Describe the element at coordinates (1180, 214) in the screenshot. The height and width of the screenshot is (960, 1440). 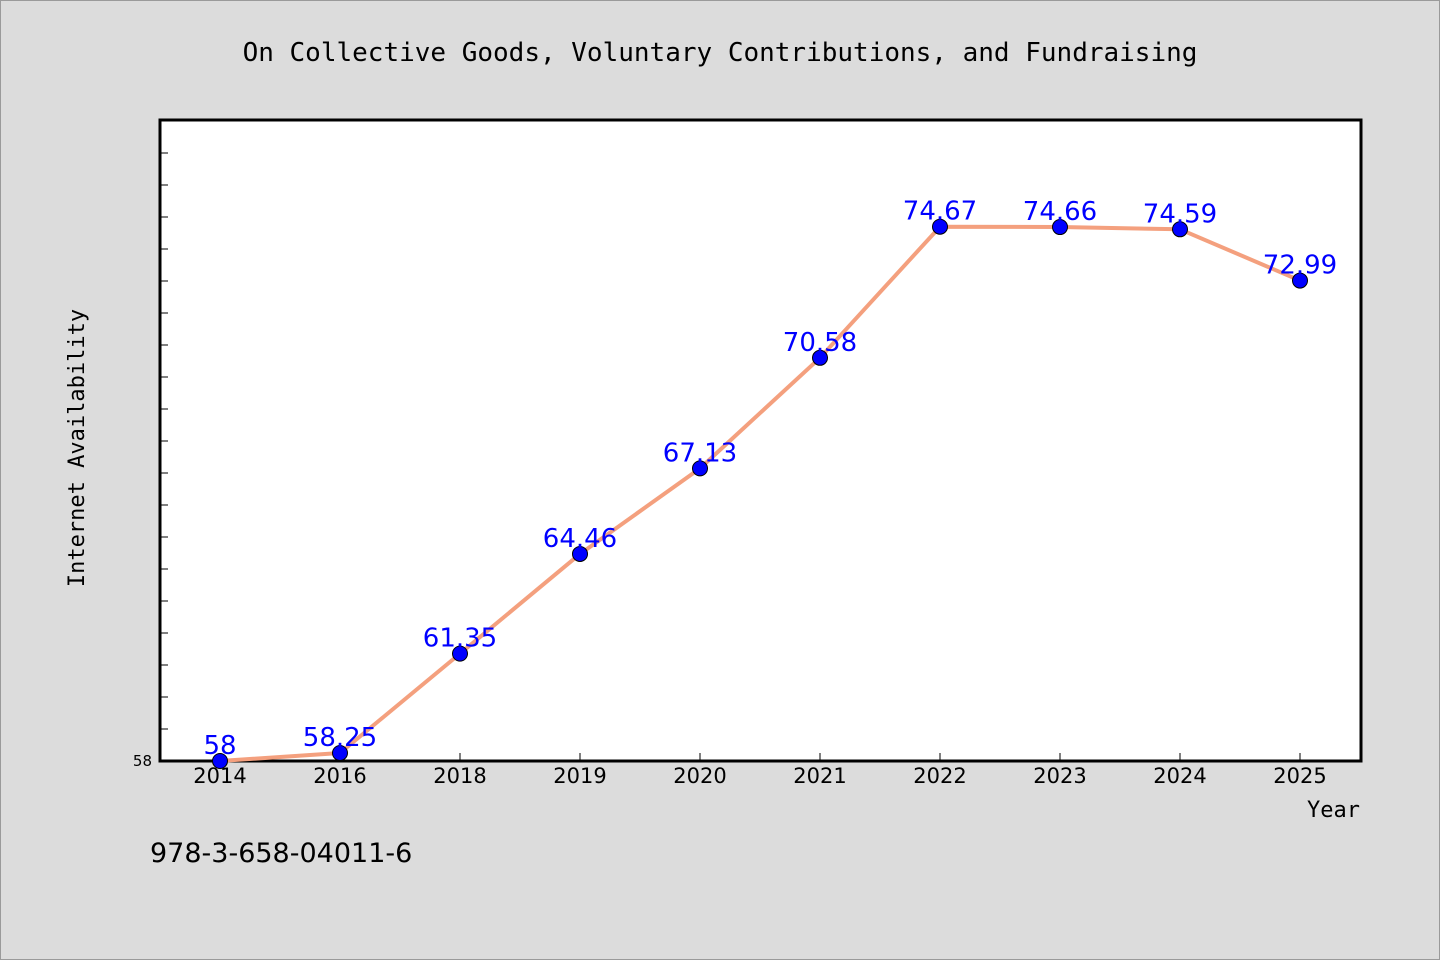
I see `data-label: 74.59` at that location.